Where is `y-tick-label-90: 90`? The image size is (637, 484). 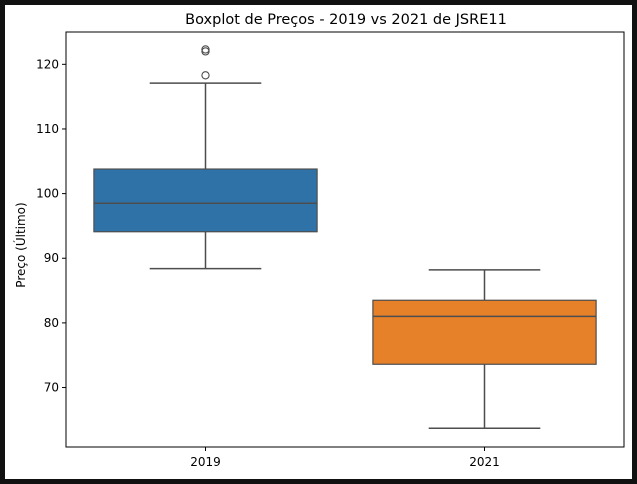
y-tick-label-90: 90 is located at coordinates (51, 258).